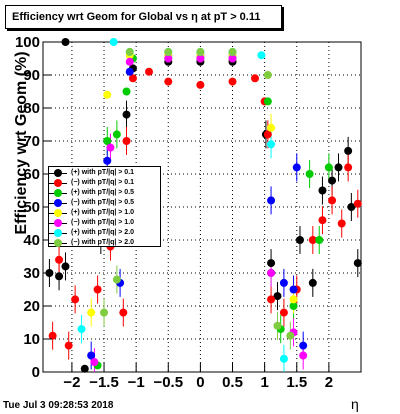 The image size is (400, 414). I want to click on y-tick-label: 40, so click(31, 240).